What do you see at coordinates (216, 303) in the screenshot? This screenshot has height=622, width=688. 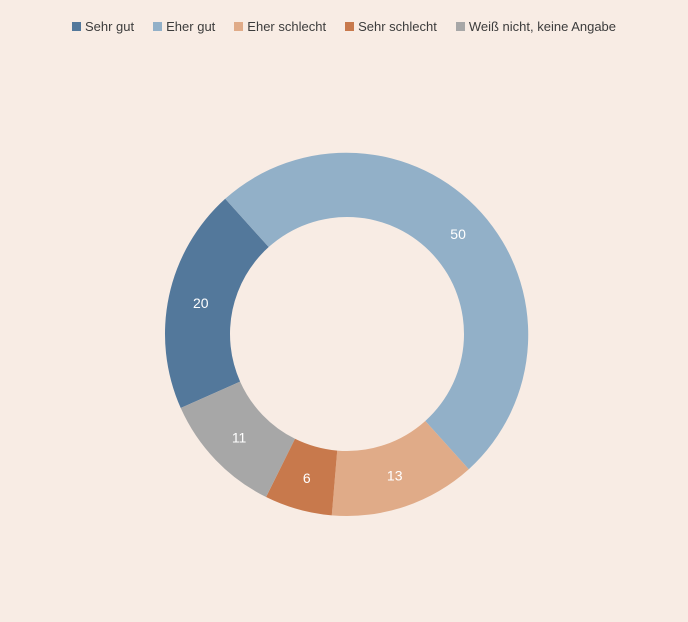 I see `donut-segment-sehr-gut` at bounding box center [216, 303].